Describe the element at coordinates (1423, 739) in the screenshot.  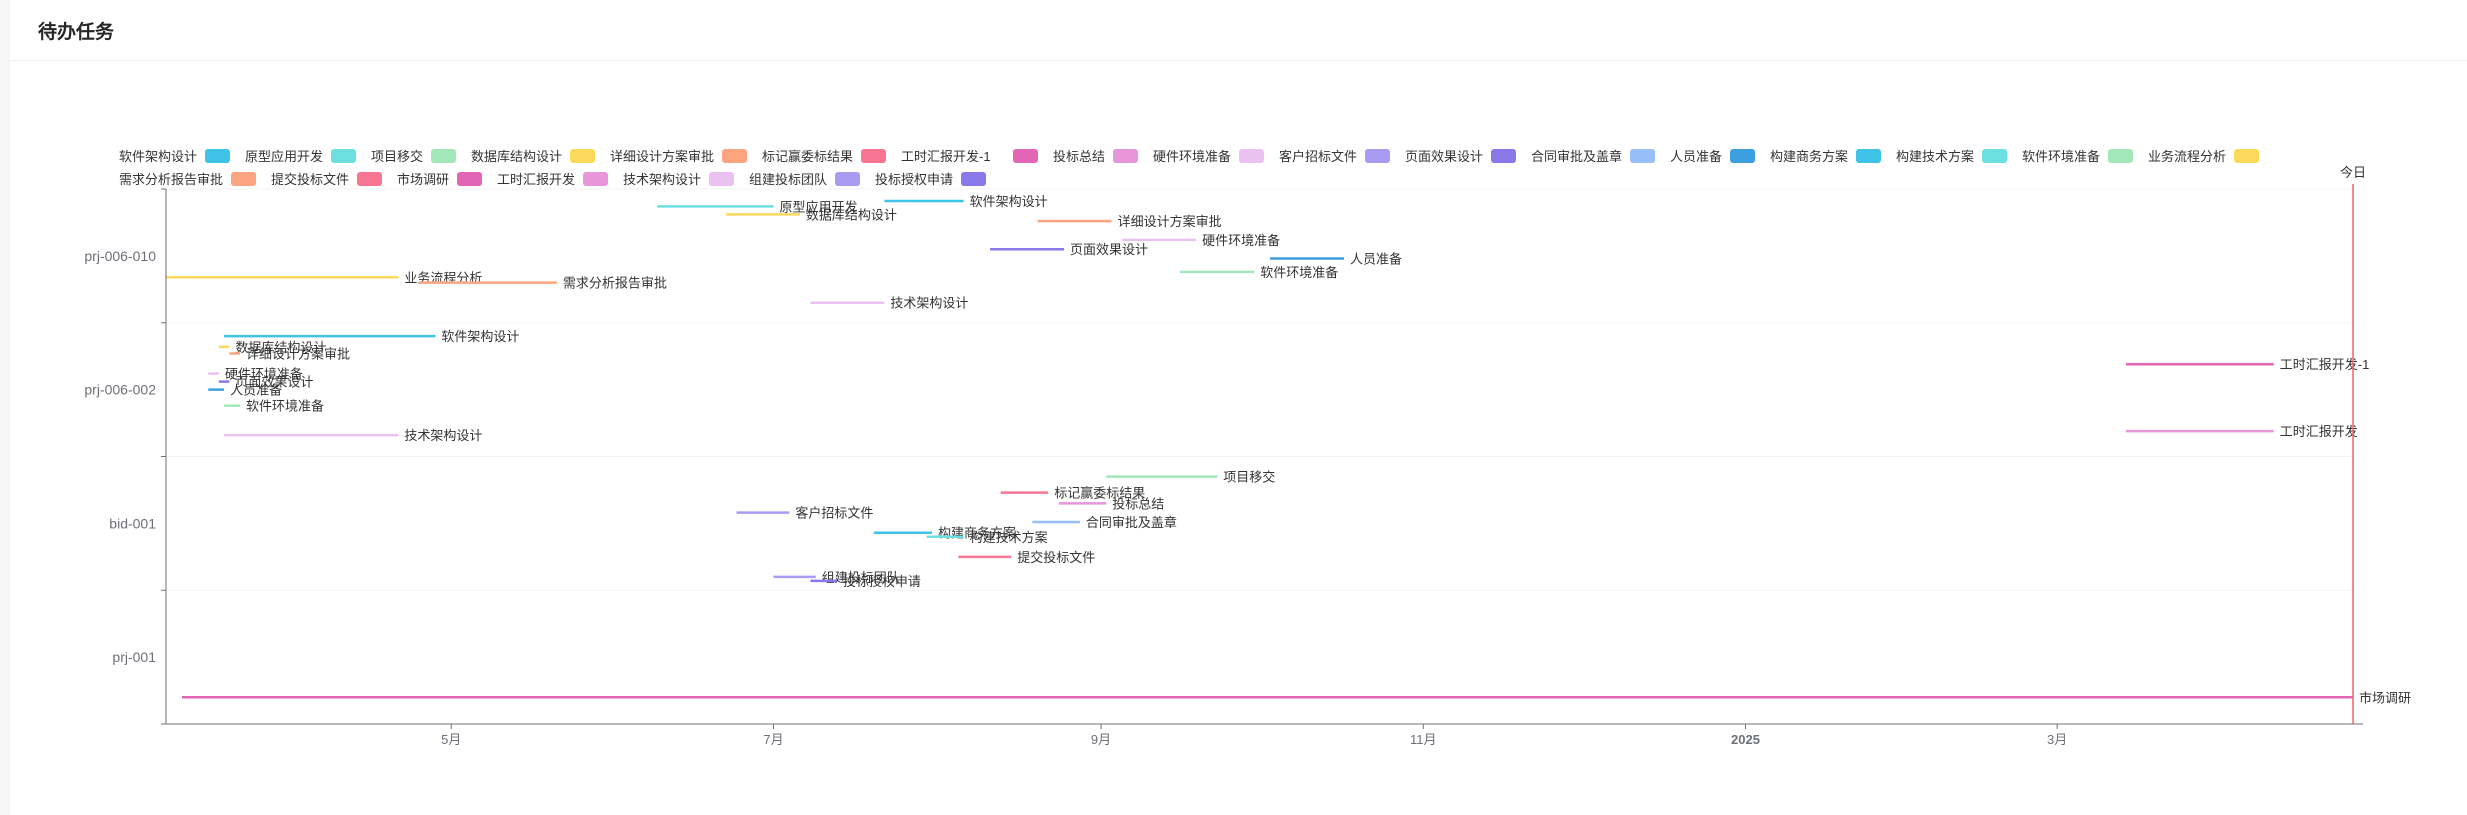
I see `x-tick-label: 11月` at that location.